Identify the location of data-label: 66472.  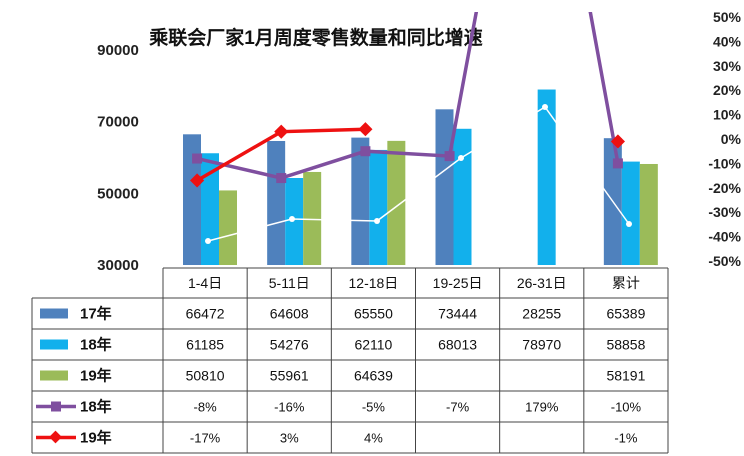
(205, 314).